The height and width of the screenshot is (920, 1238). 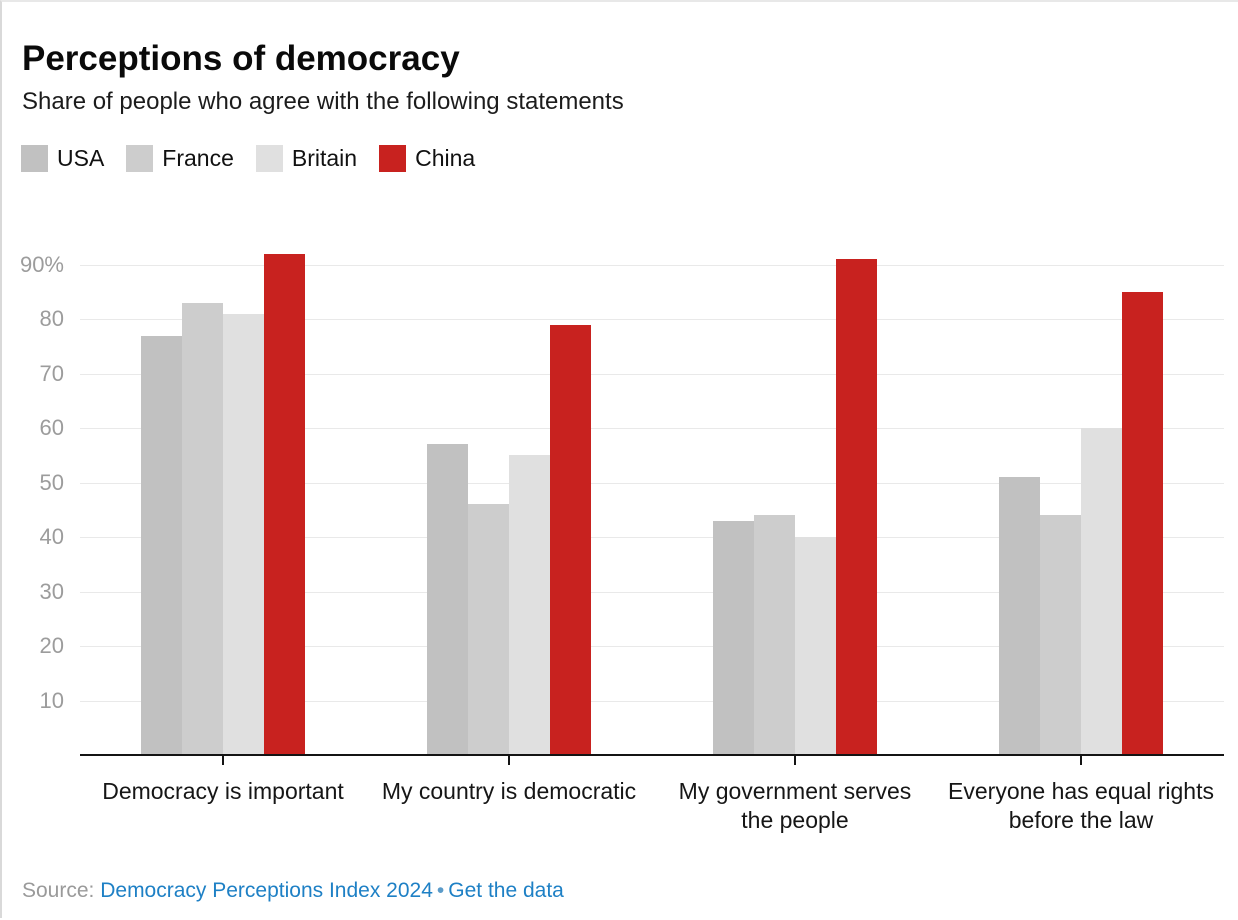 What do you see at coordinates (393, 158) in the screenshot?
I see `legend-swatch-china` at bounding box center [393, 158].